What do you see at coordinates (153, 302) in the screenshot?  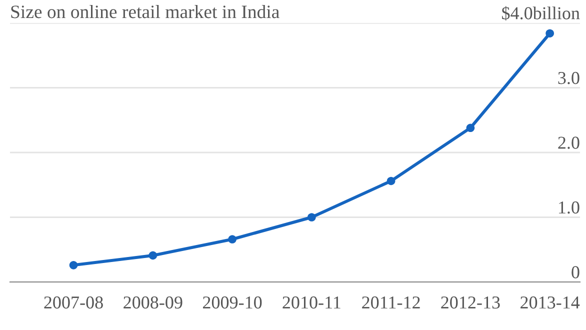 I see `x-tick-label: 2008-09` at bounding box center [153, 302].